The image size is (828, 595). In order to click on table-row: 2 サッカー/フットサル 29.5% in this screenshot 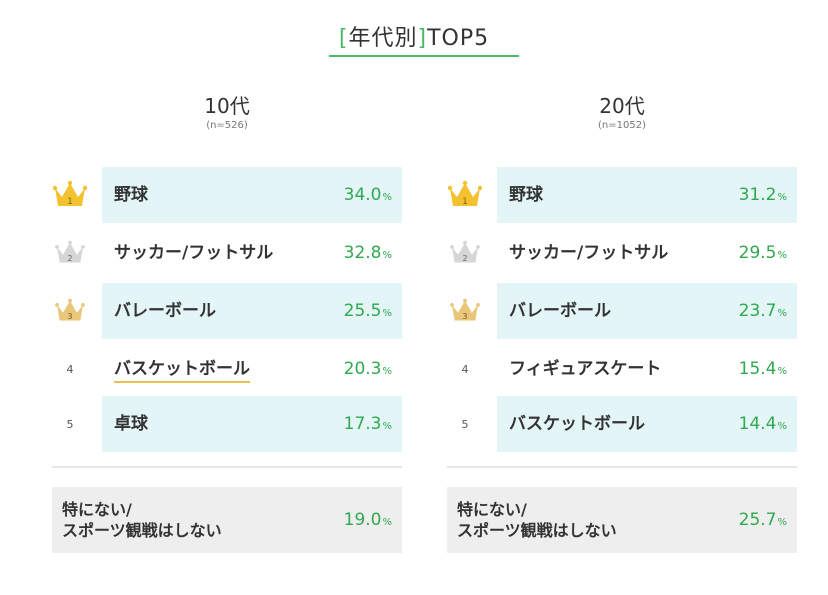, I will do `click(622, 253)`.